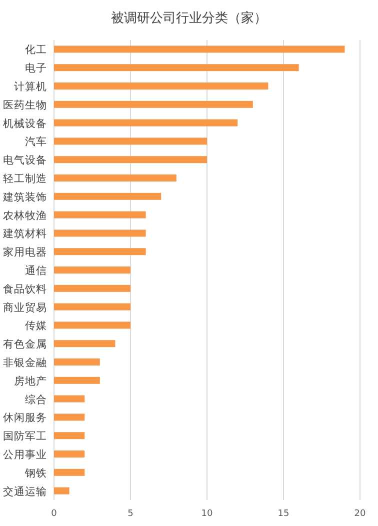 Image resolution: width=378 pixels, height=526 pixels. I want to click on y-tick-label: 家用电器, so click(25, 252).